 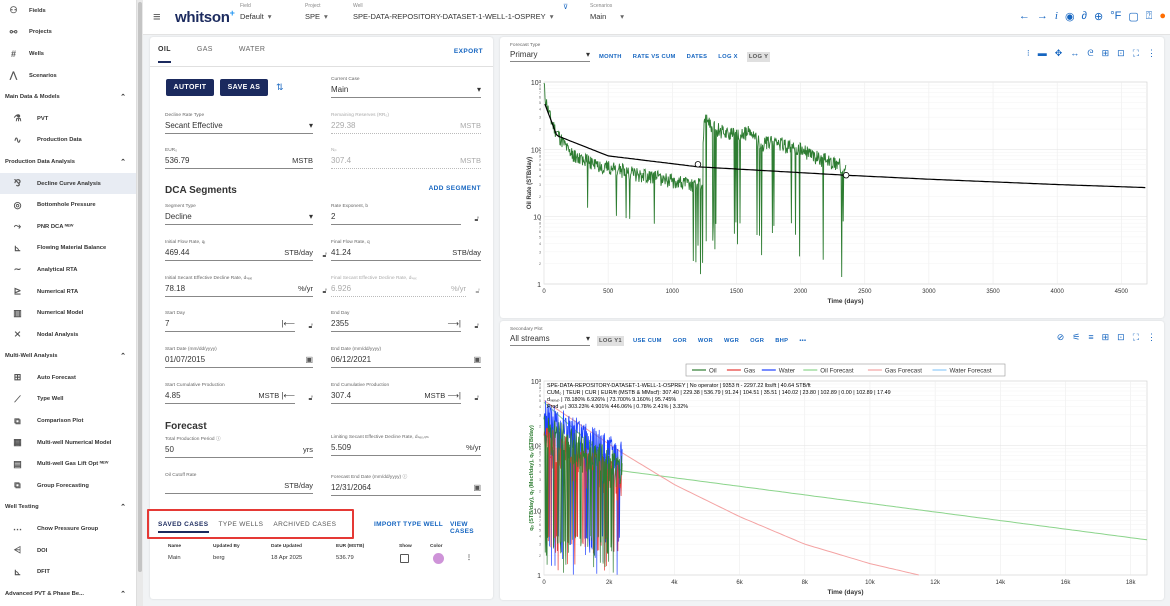 What do you see at coordinates (68, 378) in the screenshot?
I see `sidebar-item-auto-forecast: ⊞ Auto Forecast` at bounding box center [68, 378].